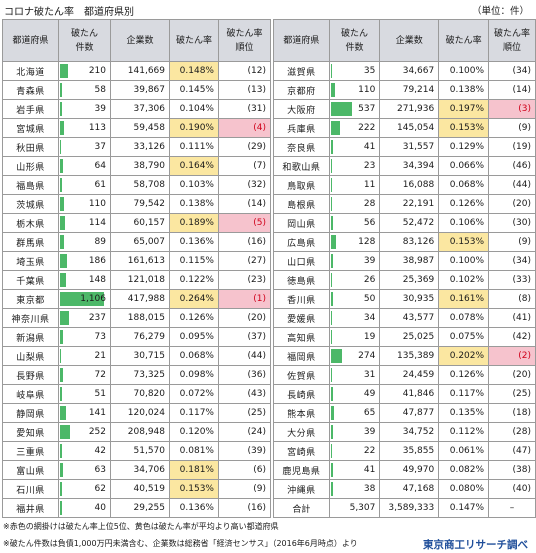 The width and height of the screenshot is (536, 553). What do you see at coordinates (464, 71) in the screenshot?
I see `rate-cell: 0.100%` at bounding box center [464, 71].